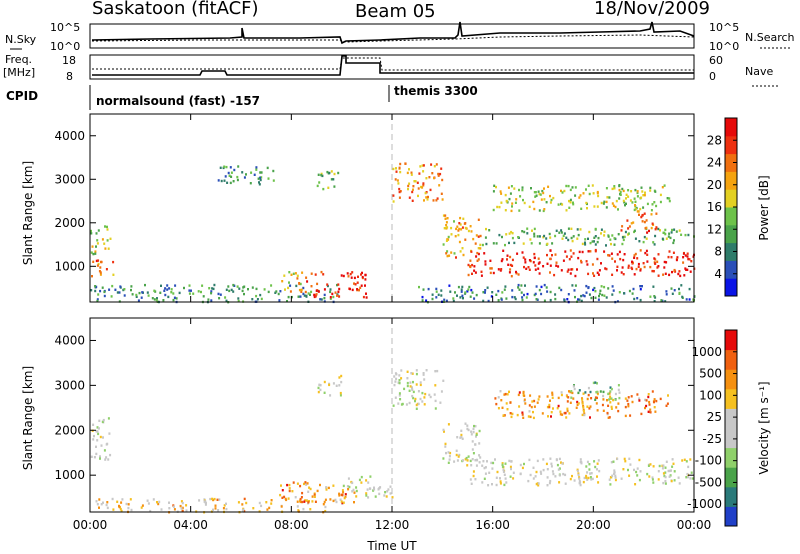 The image size is (800, 554). What do you see at coordinates (714, 185) in the screenshot?
I see `power-colorbar-tick: 20` at bounding box center [714, 185].